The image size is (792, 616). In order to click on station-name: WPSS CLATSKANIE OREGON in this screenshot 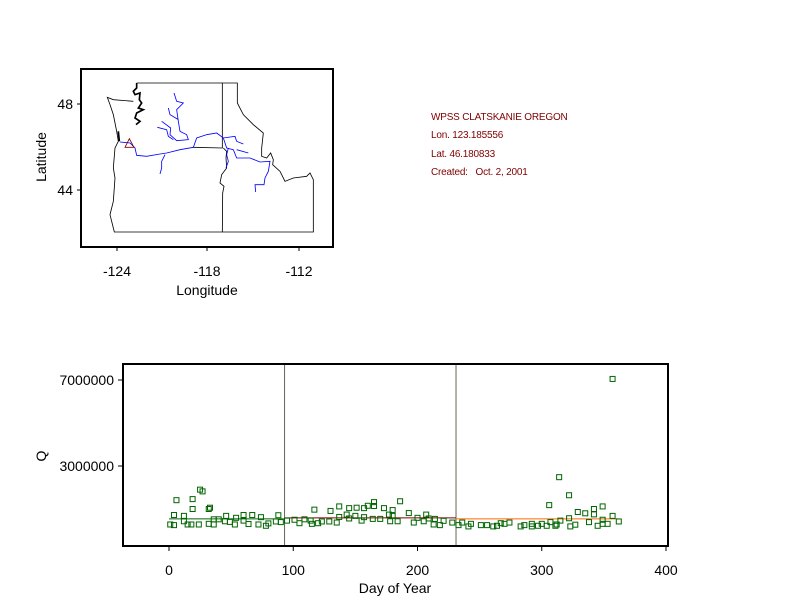, I will do `click(499, 117)`.